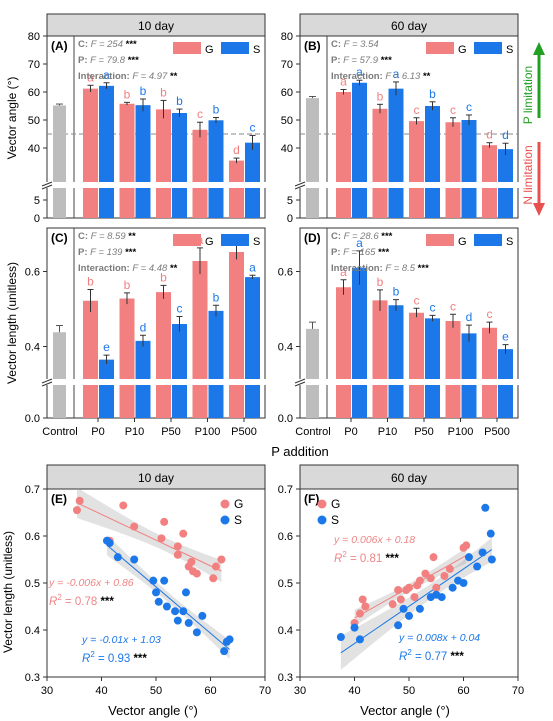 This screenshot has width=553, height=721. Describe the element at coordinates (225, 504) in the screenshot. I see `legend-marker-G` at that location.